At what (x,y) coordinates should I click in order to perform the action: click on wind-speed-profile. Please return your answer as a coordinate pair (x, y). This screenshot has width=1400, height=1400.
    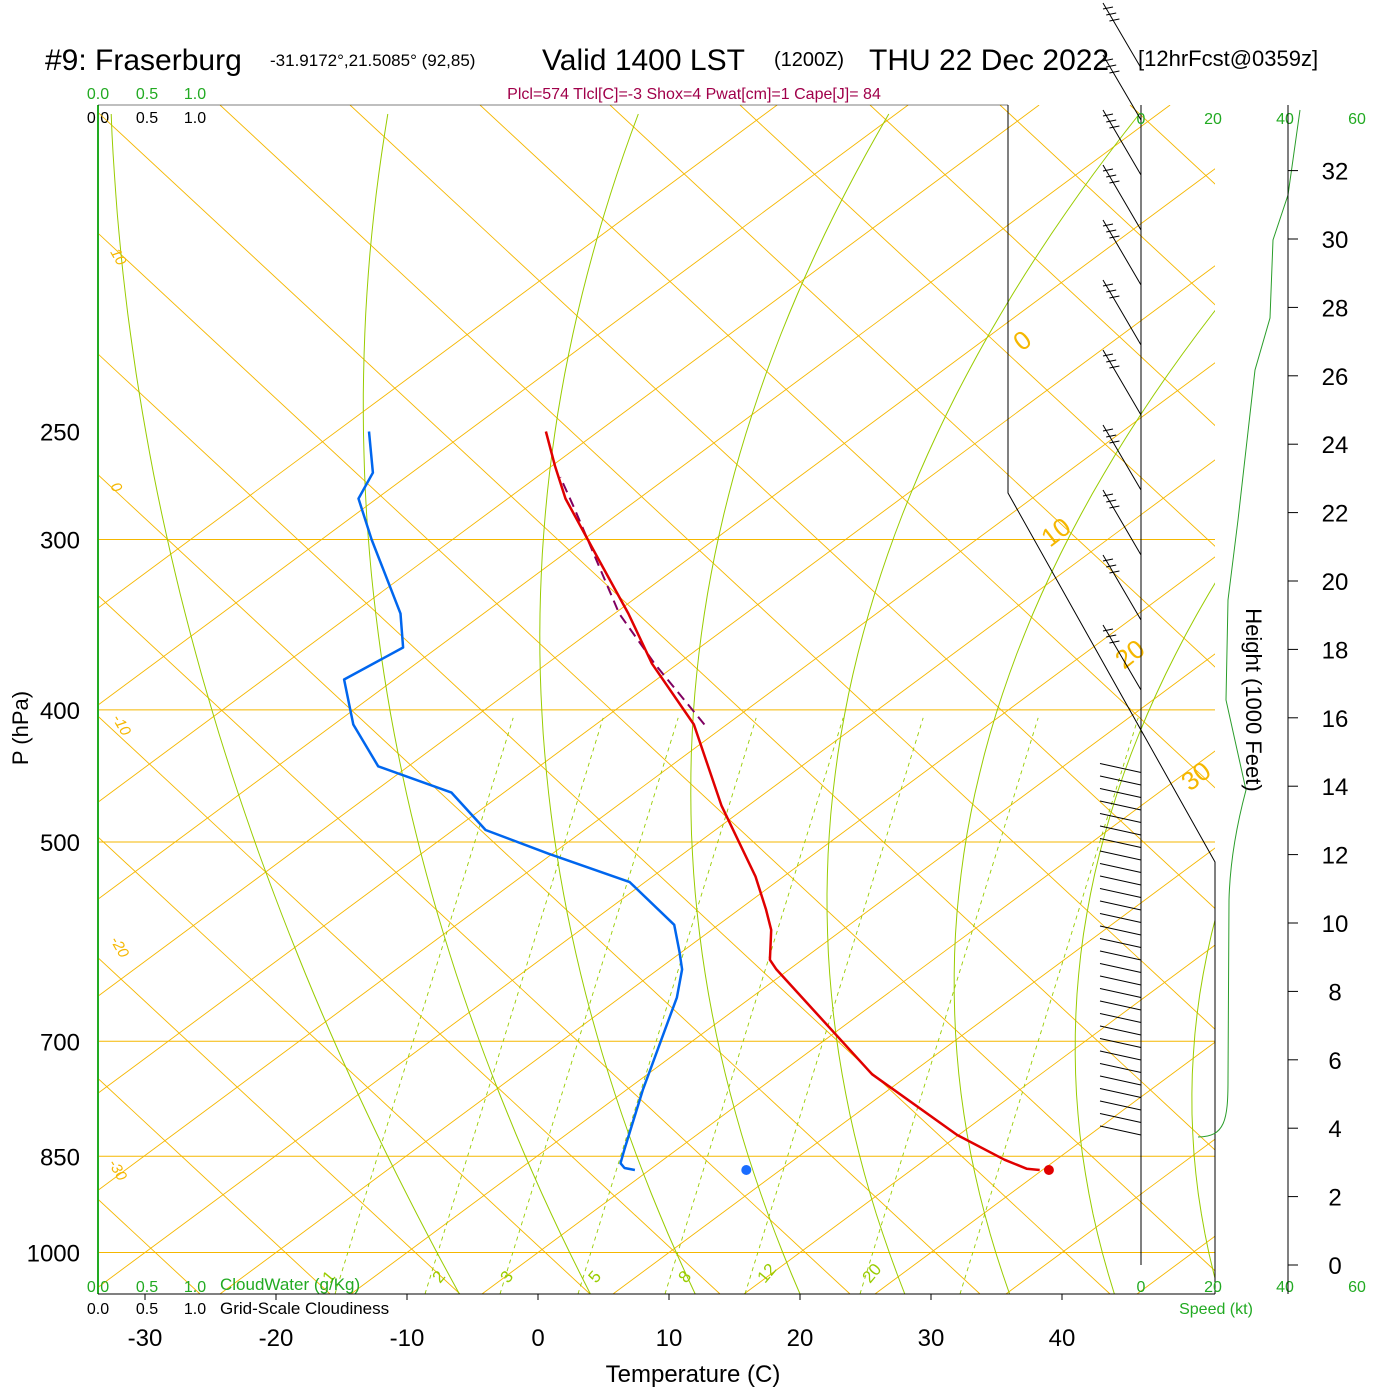
    Looking at the image, I should click on (1249, 623).